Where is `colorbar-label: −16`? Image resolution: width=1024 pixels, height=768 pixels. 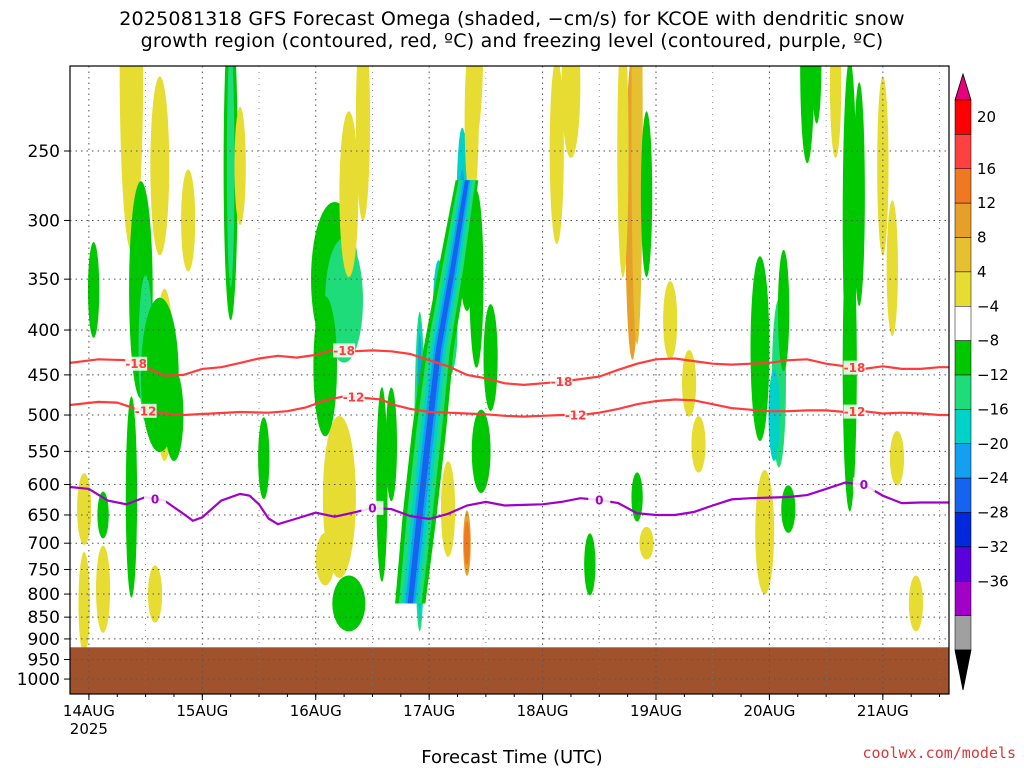 colorbar-label: −16 is located at coordinates (993, 409).